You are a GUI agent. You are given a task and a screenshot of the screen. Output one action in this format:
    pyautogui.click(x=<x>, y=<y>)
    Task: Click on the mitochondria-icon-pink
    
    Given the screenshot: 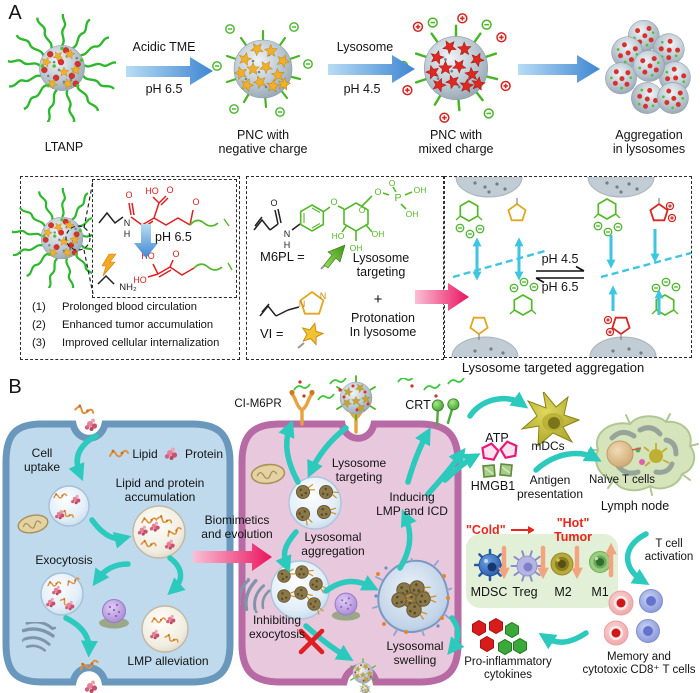 What is the action you would take?
    pyautogui.click(x=268, y=474)
    